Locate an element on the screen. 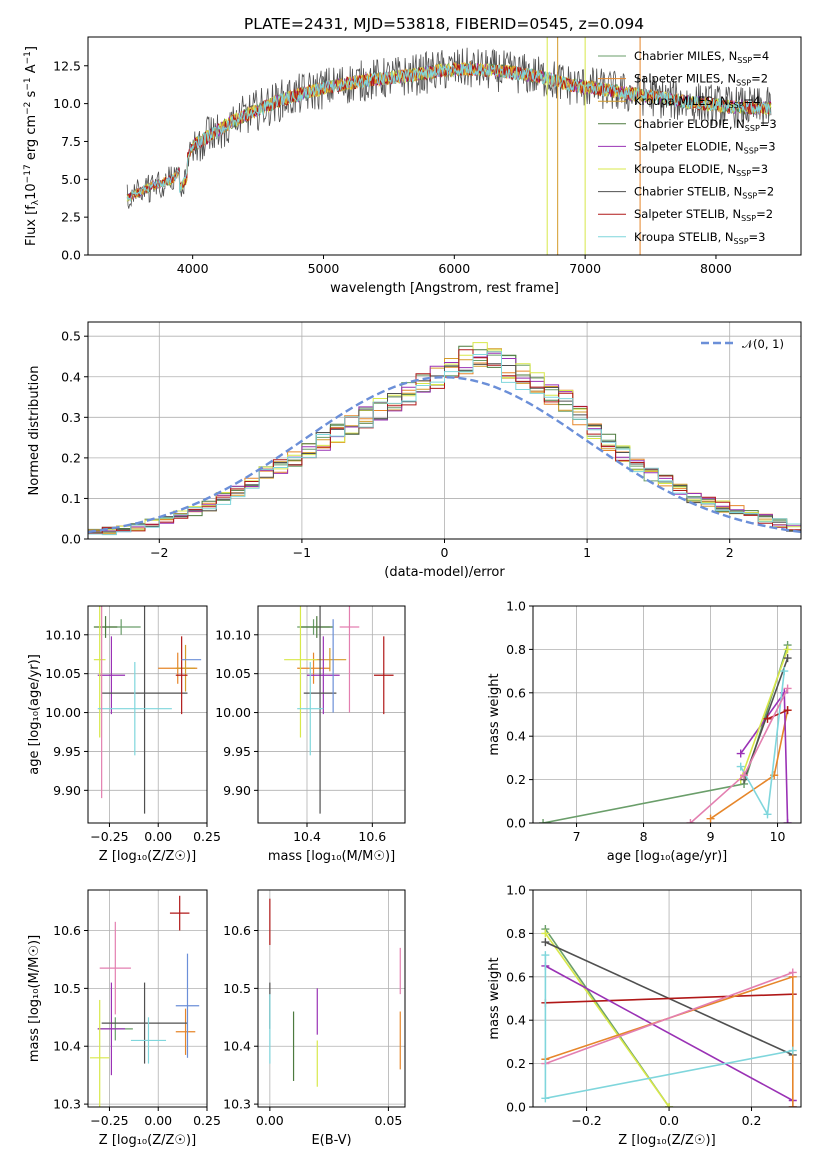 This screenshot has width=819, height=1170. spectrum-ylabel-part: −2 is located at coordinates (28, 108).